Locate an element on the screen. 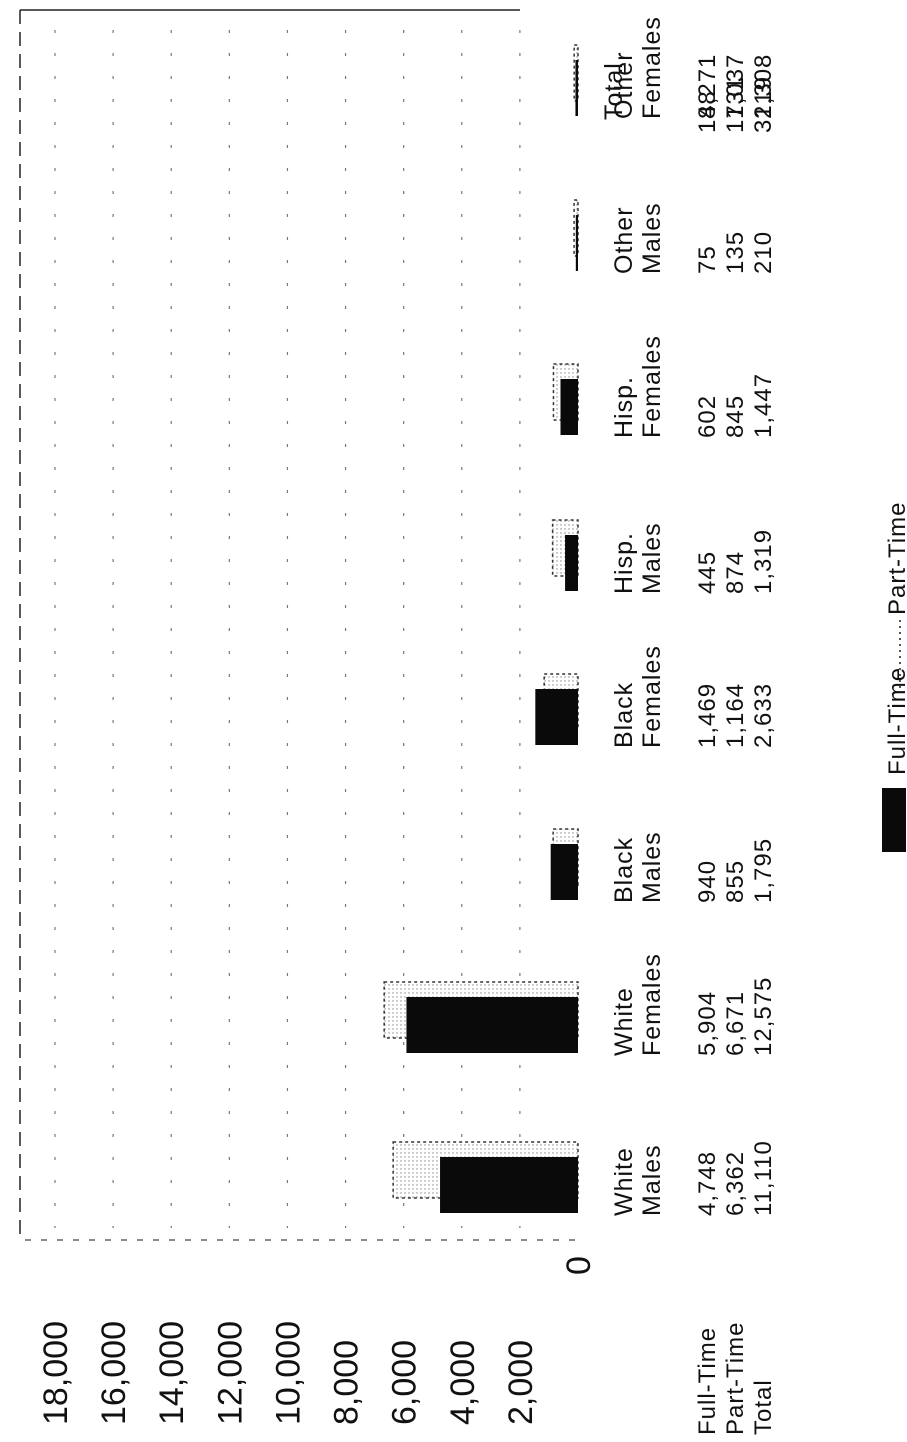  y-tick-label: 8,000 is located at coordinates (347, 1382).